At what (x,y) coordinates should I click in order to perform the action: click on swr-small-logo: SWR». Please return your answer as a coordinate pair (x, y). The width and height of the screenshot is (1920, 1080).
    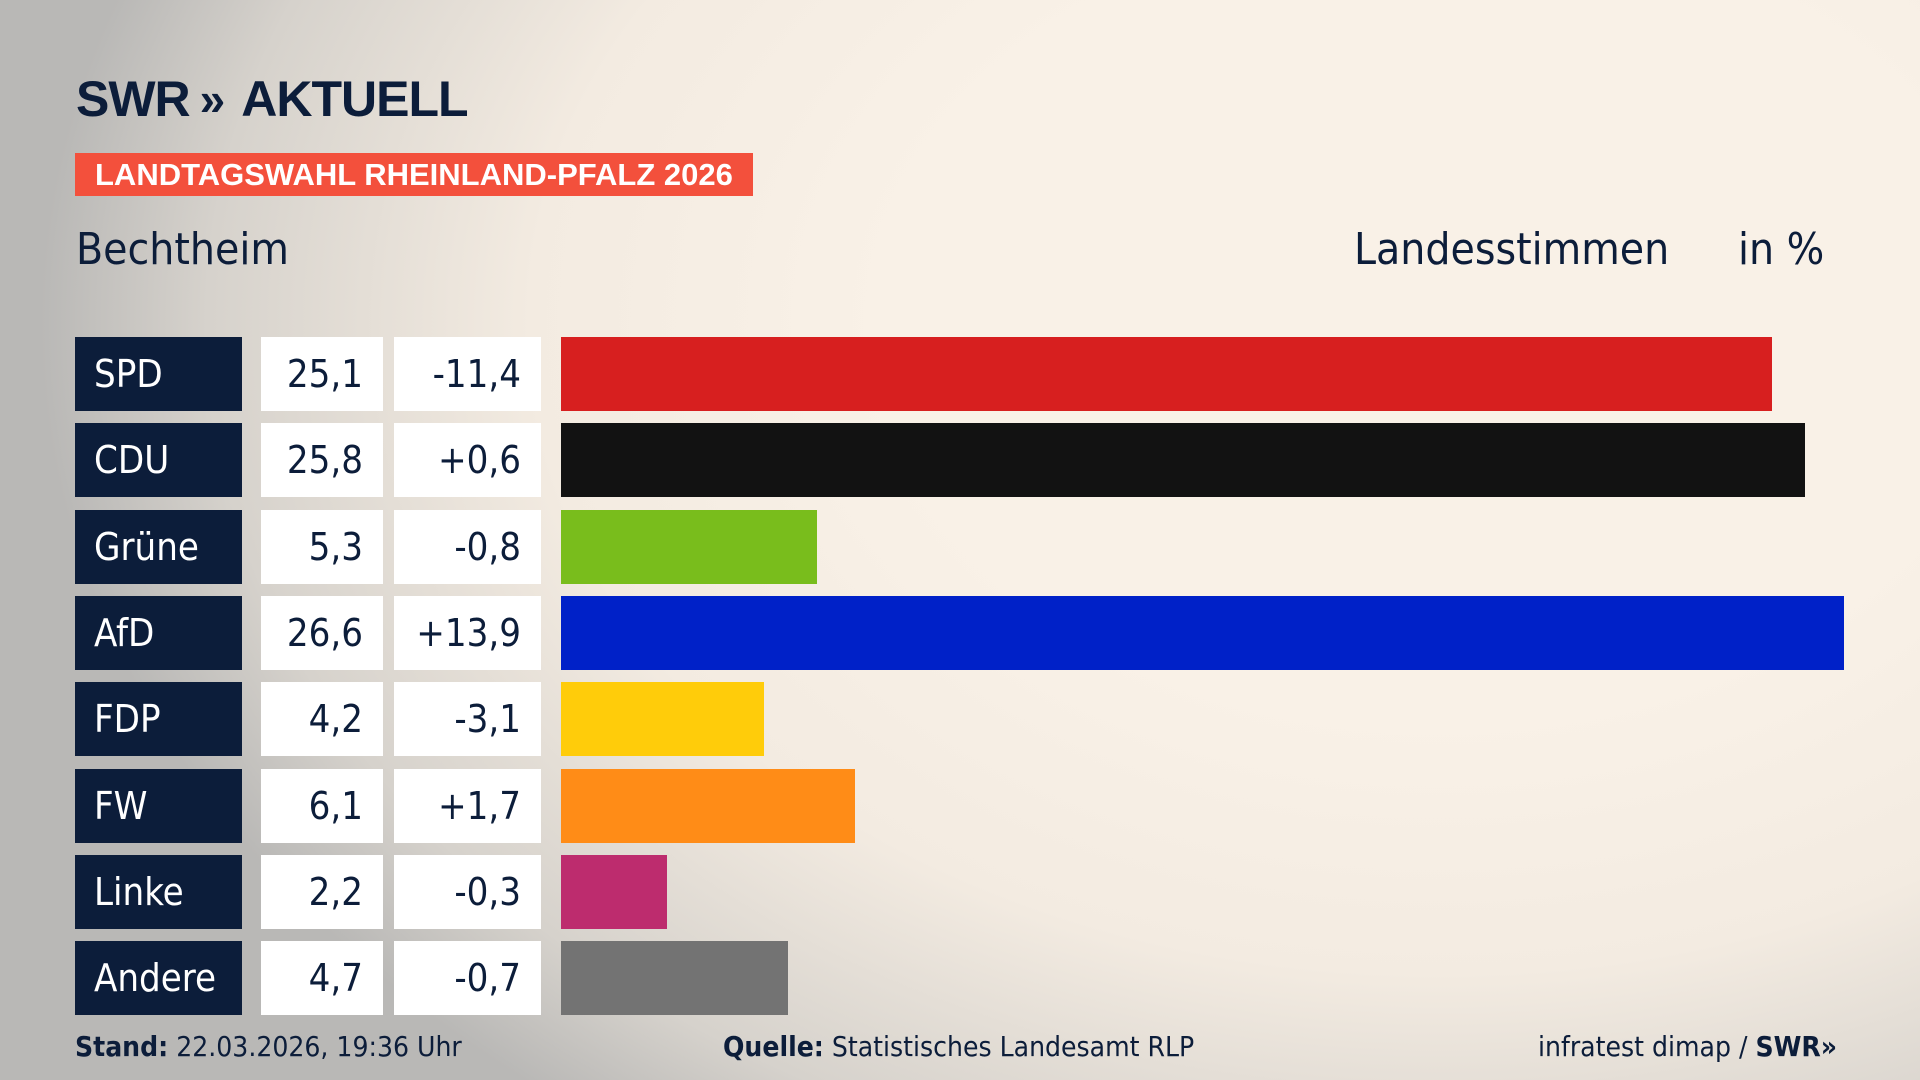
    Looking at the image, I should click on (1796, 1046).